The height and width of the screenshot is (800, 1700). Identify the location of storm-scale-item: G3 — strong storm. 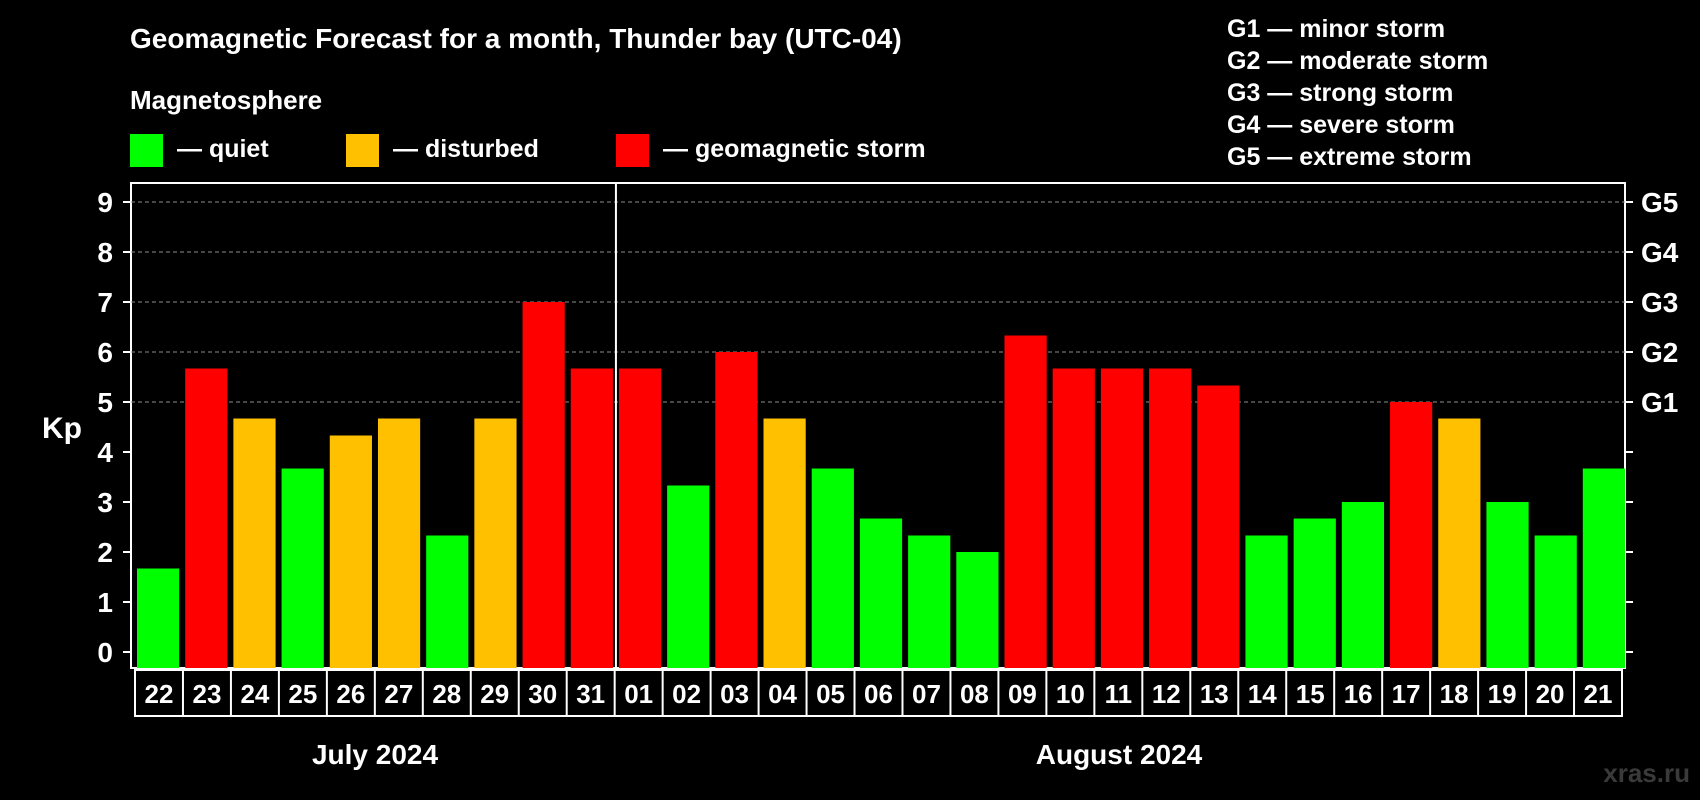
(1340, 93).